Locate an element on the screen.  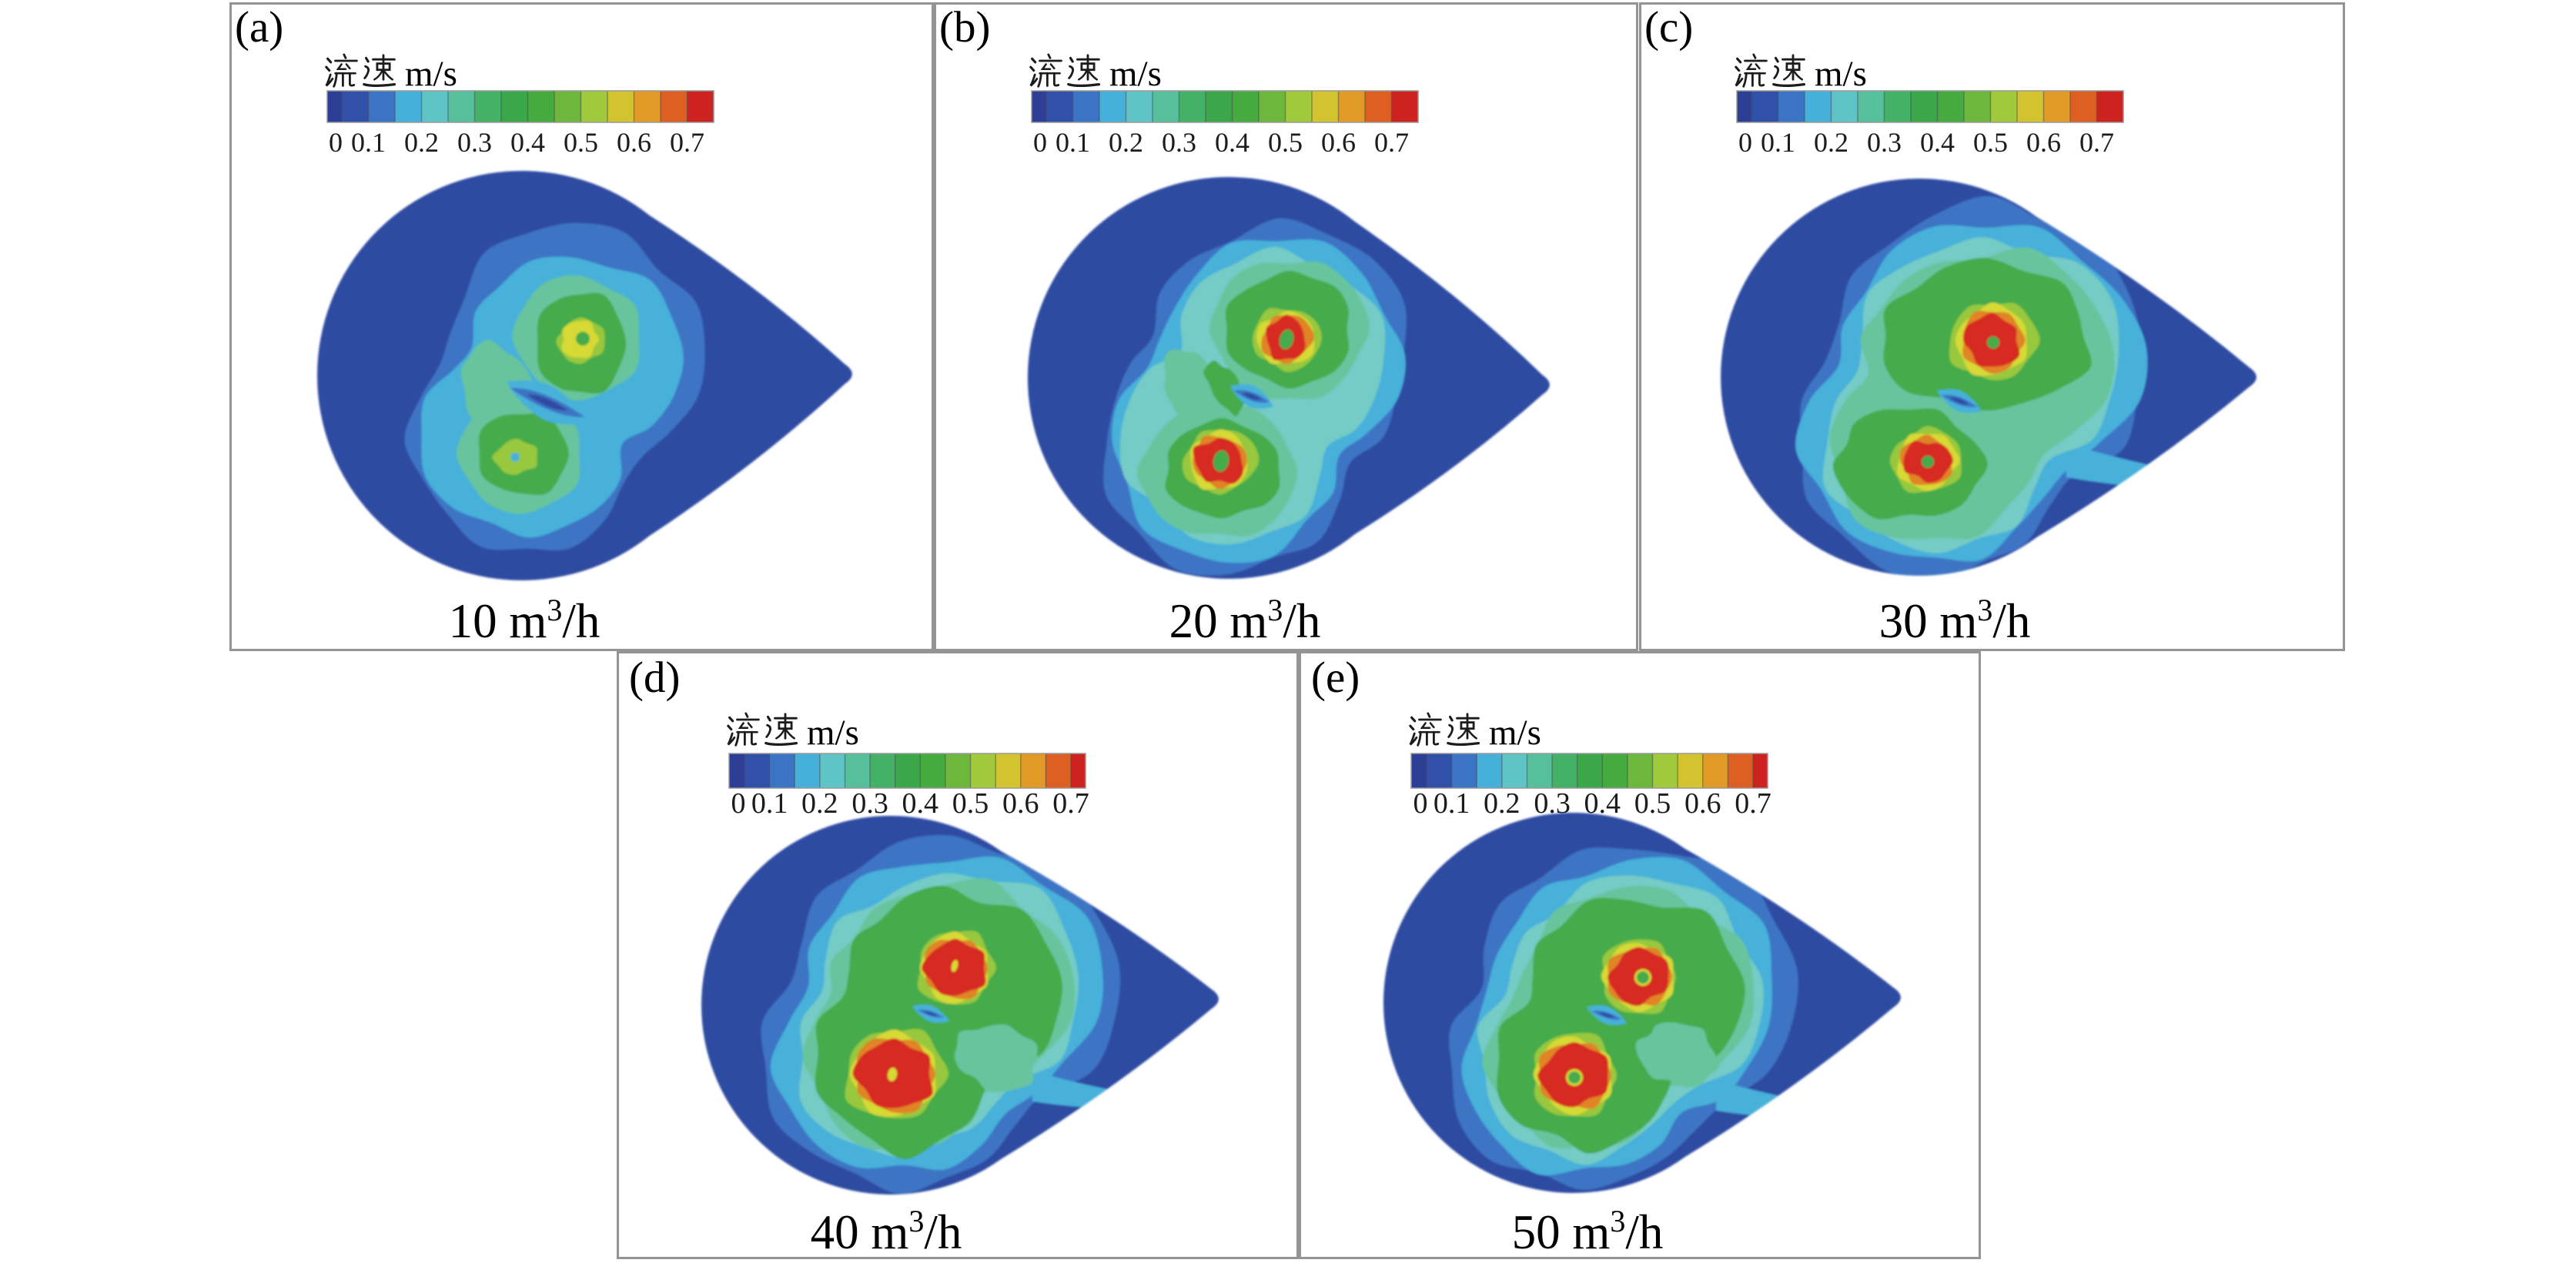
svg-text: 30 m3/h is located at coordinates (1955, 620).